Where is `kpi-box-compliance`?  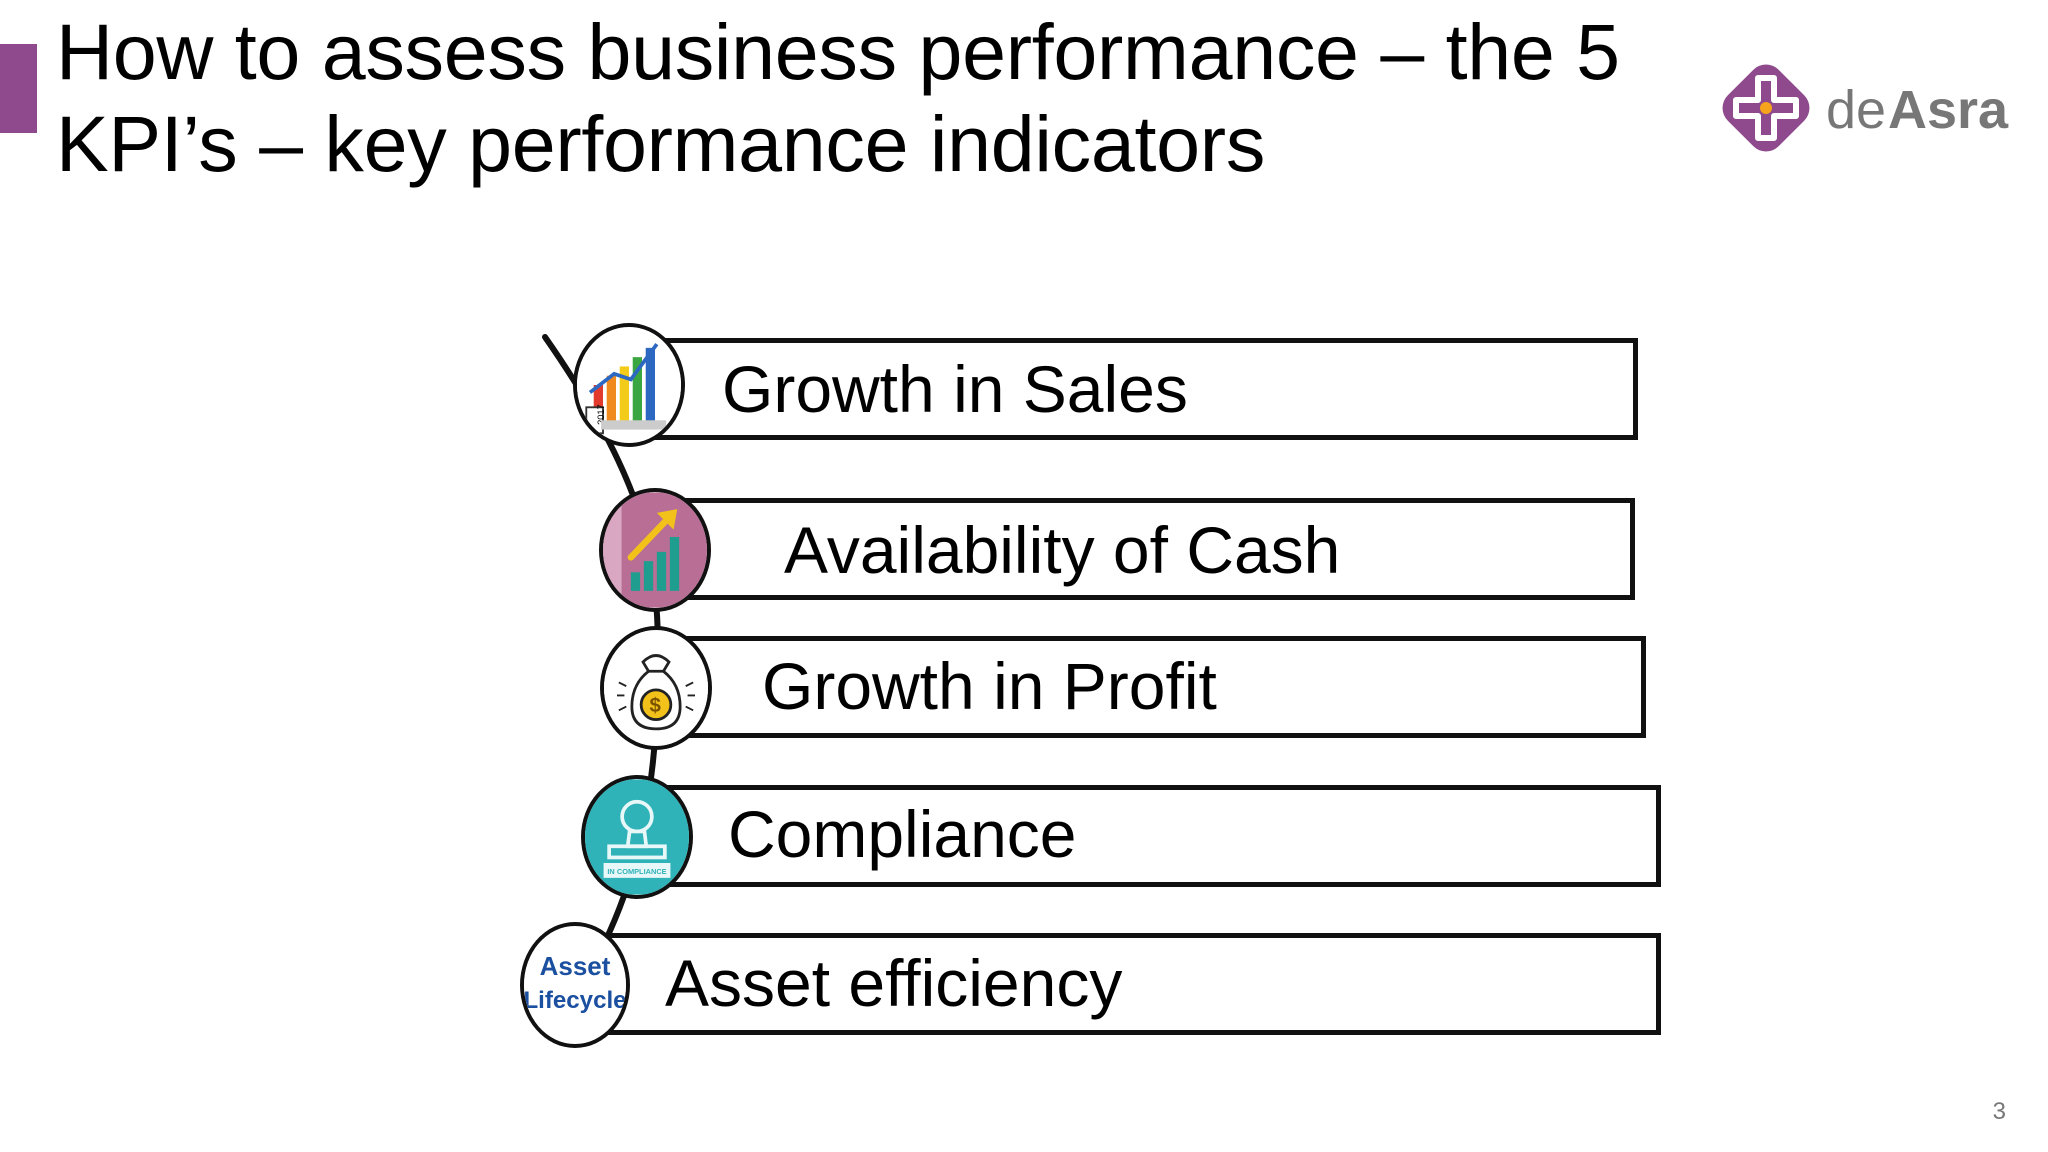 kpi-box-compliance is located at coordinates (1158, 836).